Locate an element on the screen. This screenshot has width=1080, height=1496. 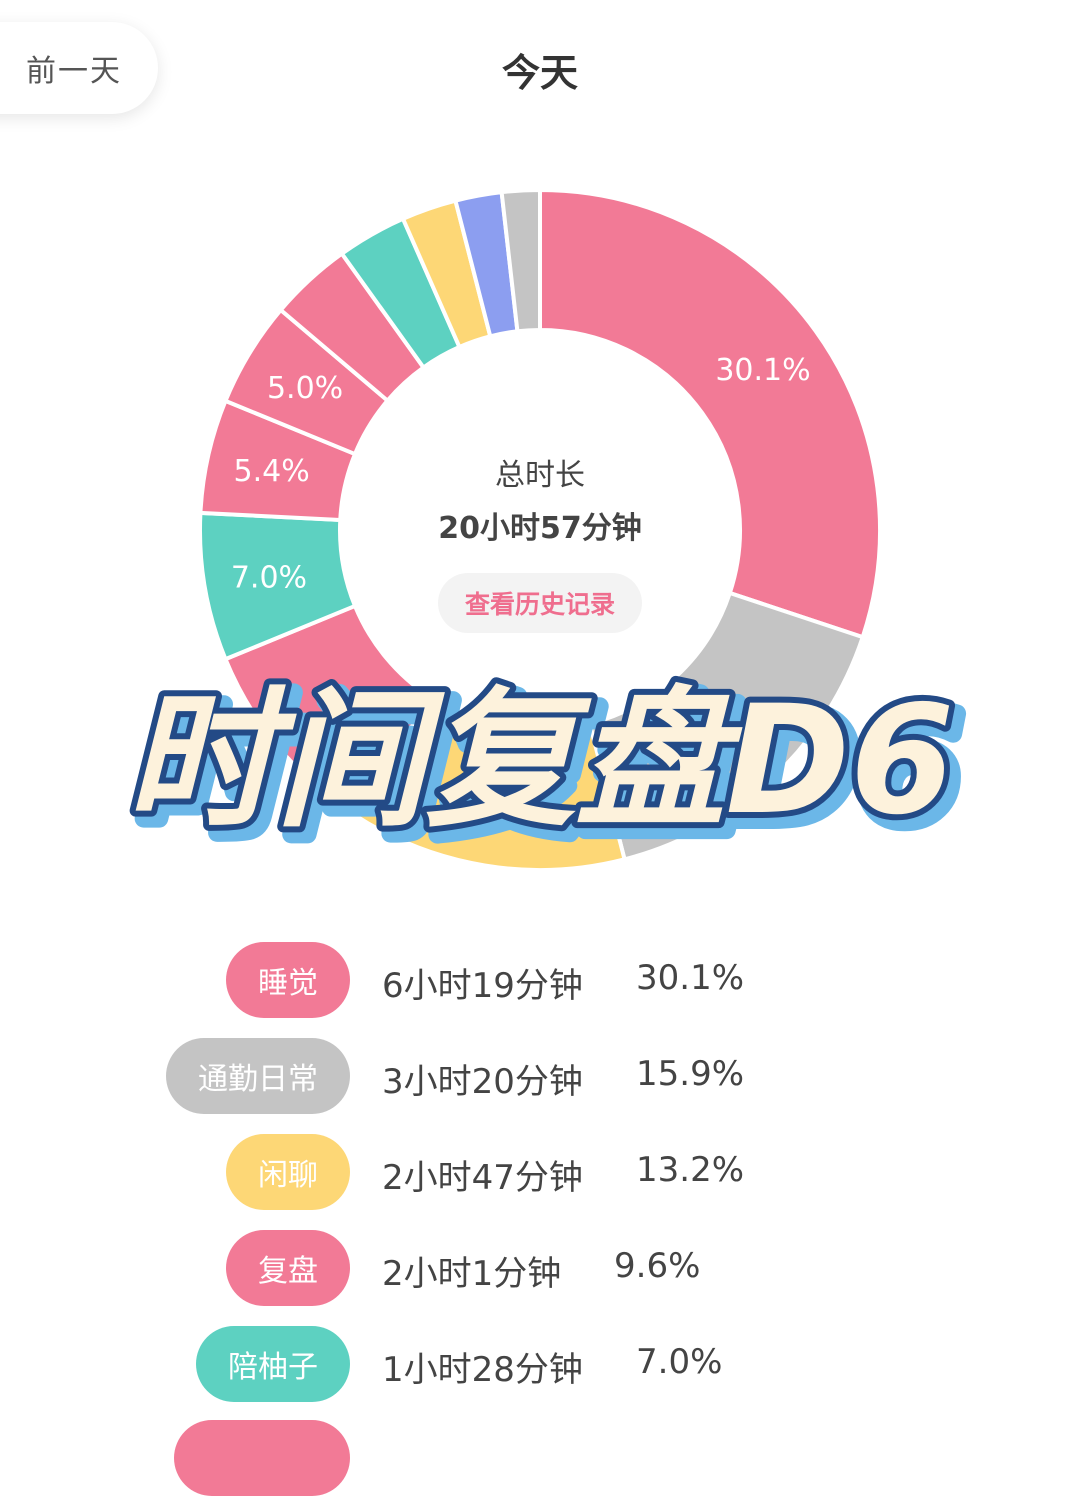
legend-category-pill: 睡觉 is located at coordinates (288, 980).